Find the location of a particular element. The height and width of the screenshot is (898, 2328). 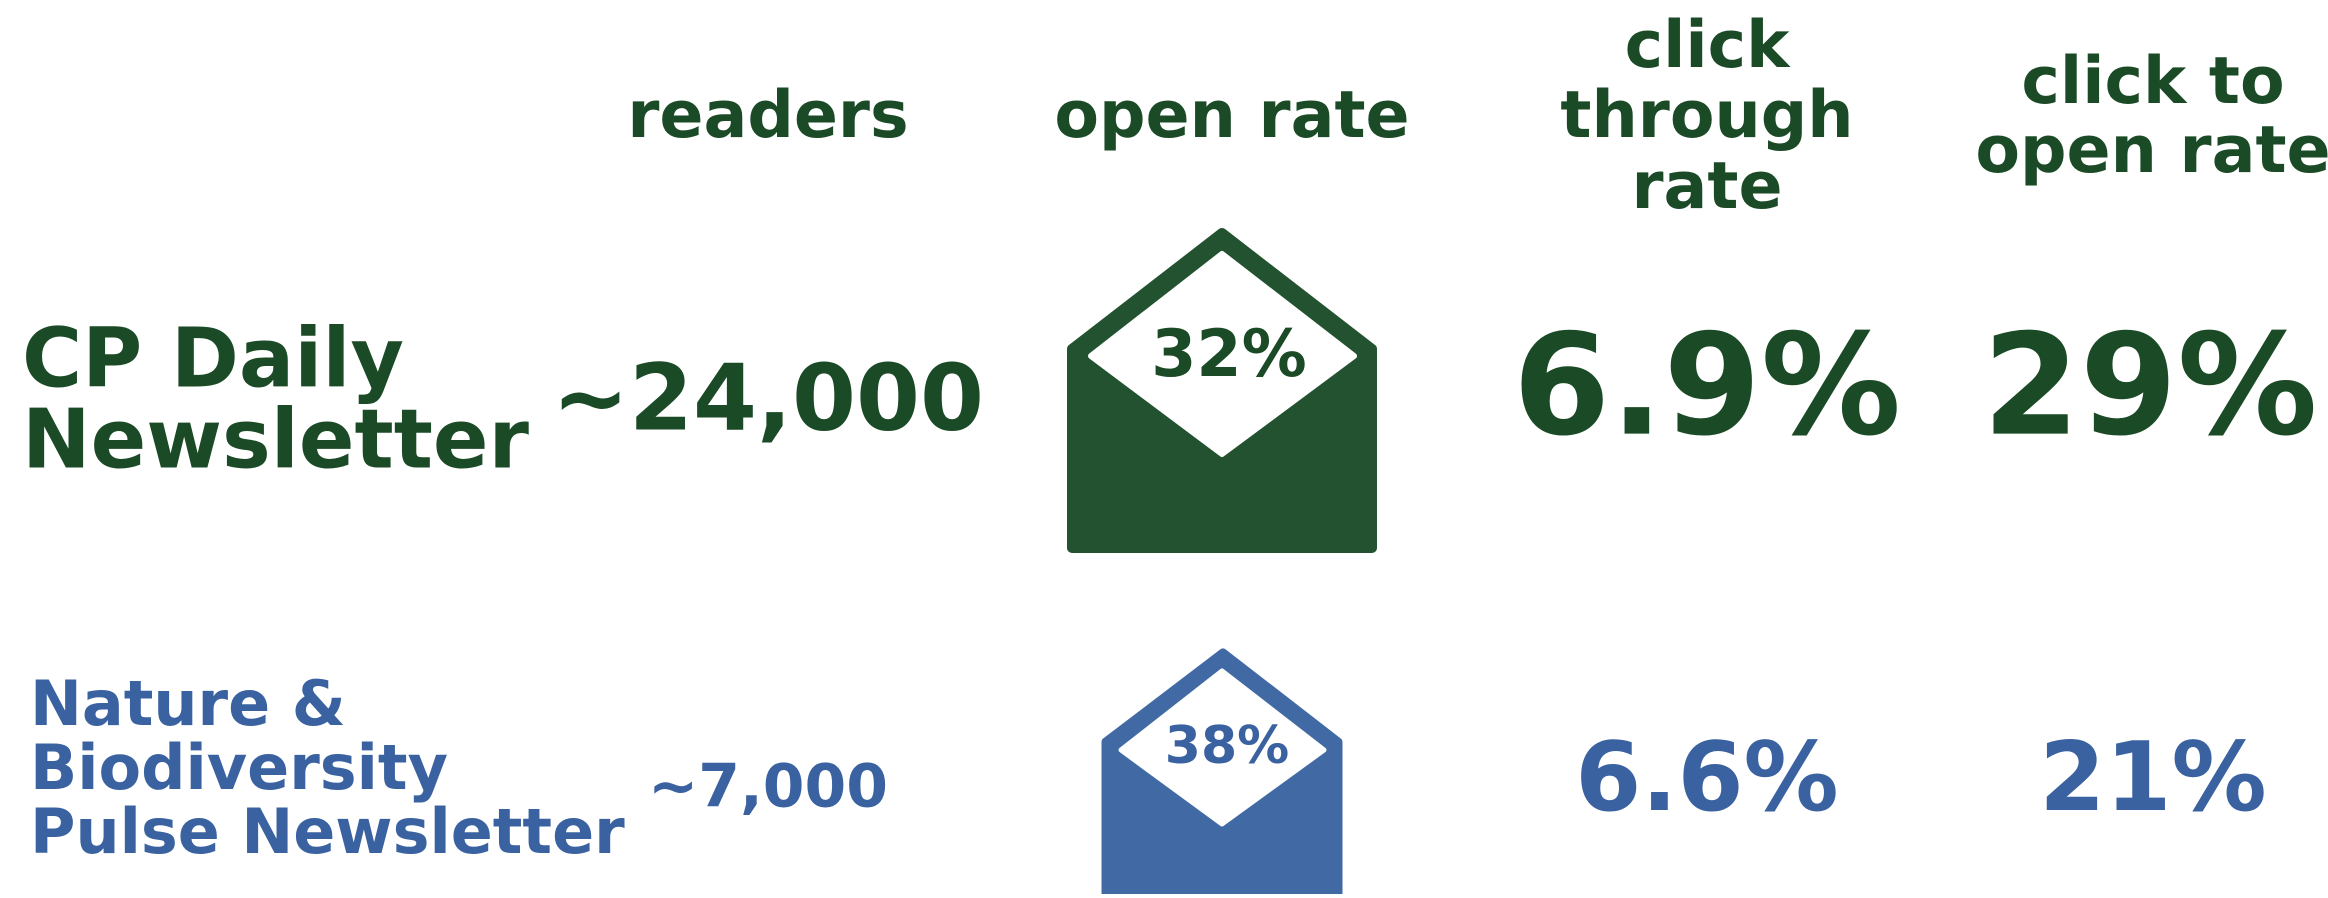

row-name: Newsletter is located at coordinates (276, 439).